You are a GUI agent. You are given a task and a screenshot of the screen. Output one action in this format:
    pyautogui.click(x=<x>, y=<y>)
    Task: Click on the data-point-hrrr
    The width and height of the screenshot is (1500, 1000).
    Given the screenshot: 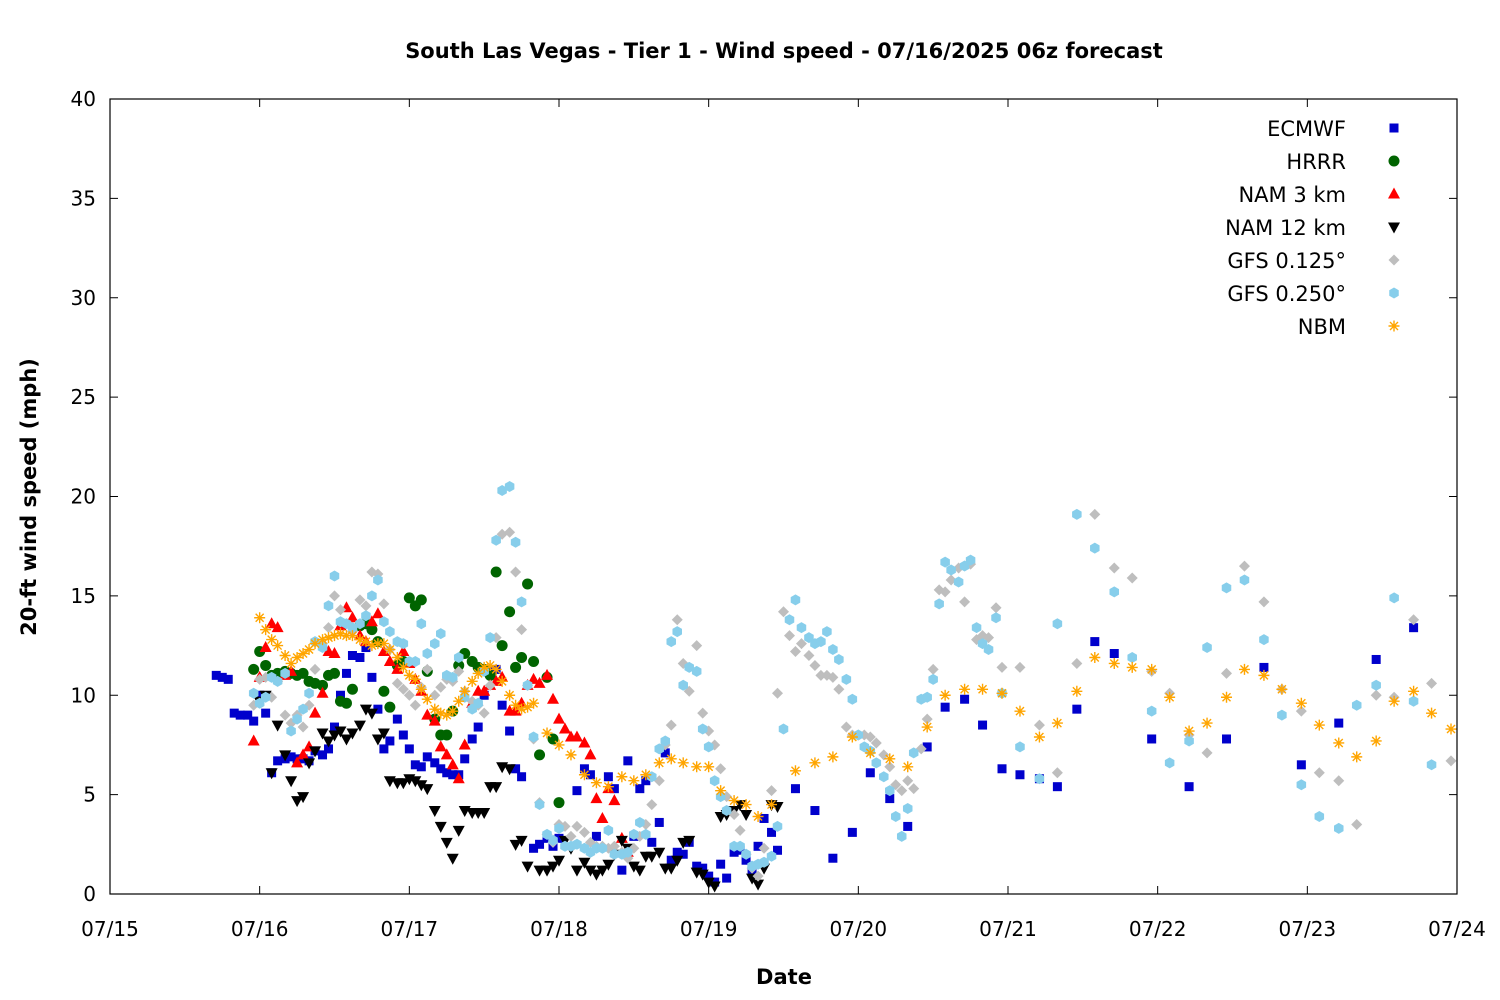 What is the action you would take?
    pyautogui.click(x=346, y=703)
    